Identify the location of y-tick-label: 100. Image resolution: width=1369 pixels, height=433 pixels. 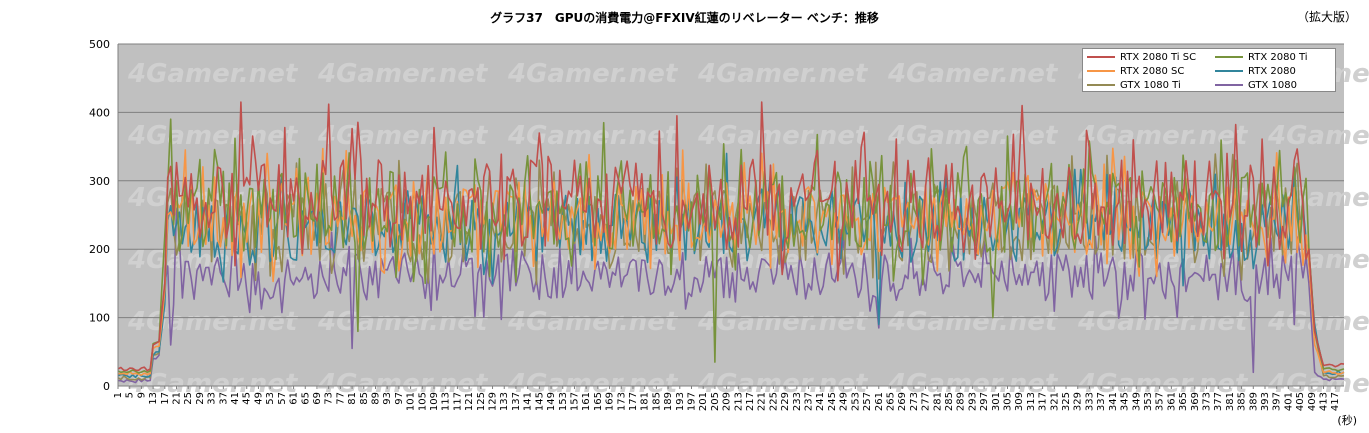
(99, 318).